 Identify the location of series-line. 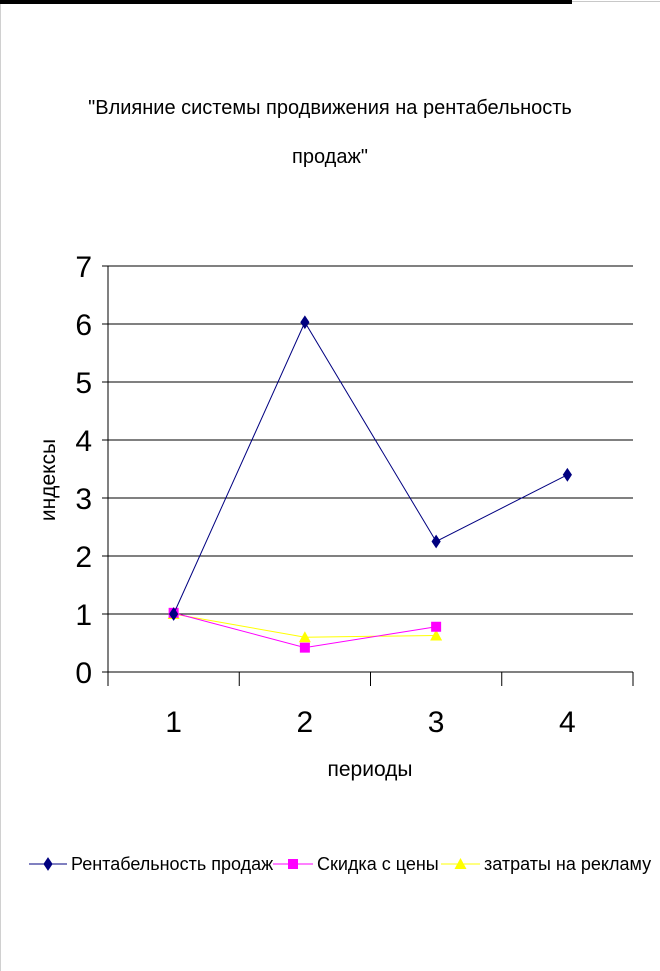
(305, 630).